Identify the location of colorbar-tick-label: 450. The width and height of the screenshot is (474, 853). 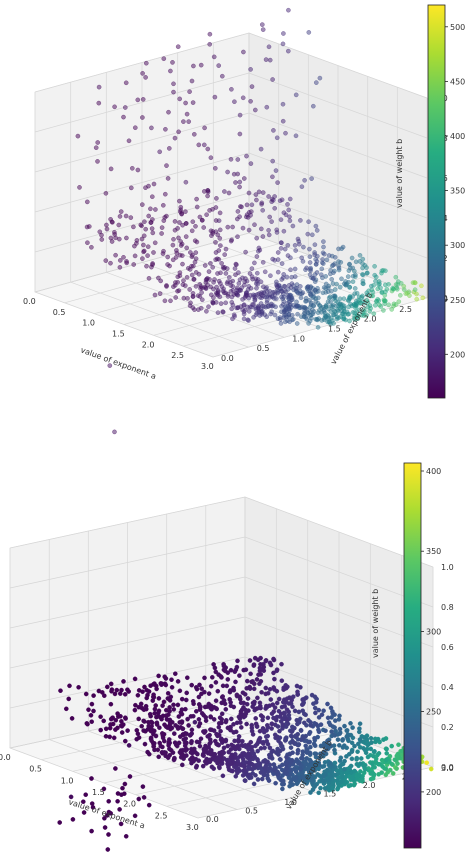
(457, 81).